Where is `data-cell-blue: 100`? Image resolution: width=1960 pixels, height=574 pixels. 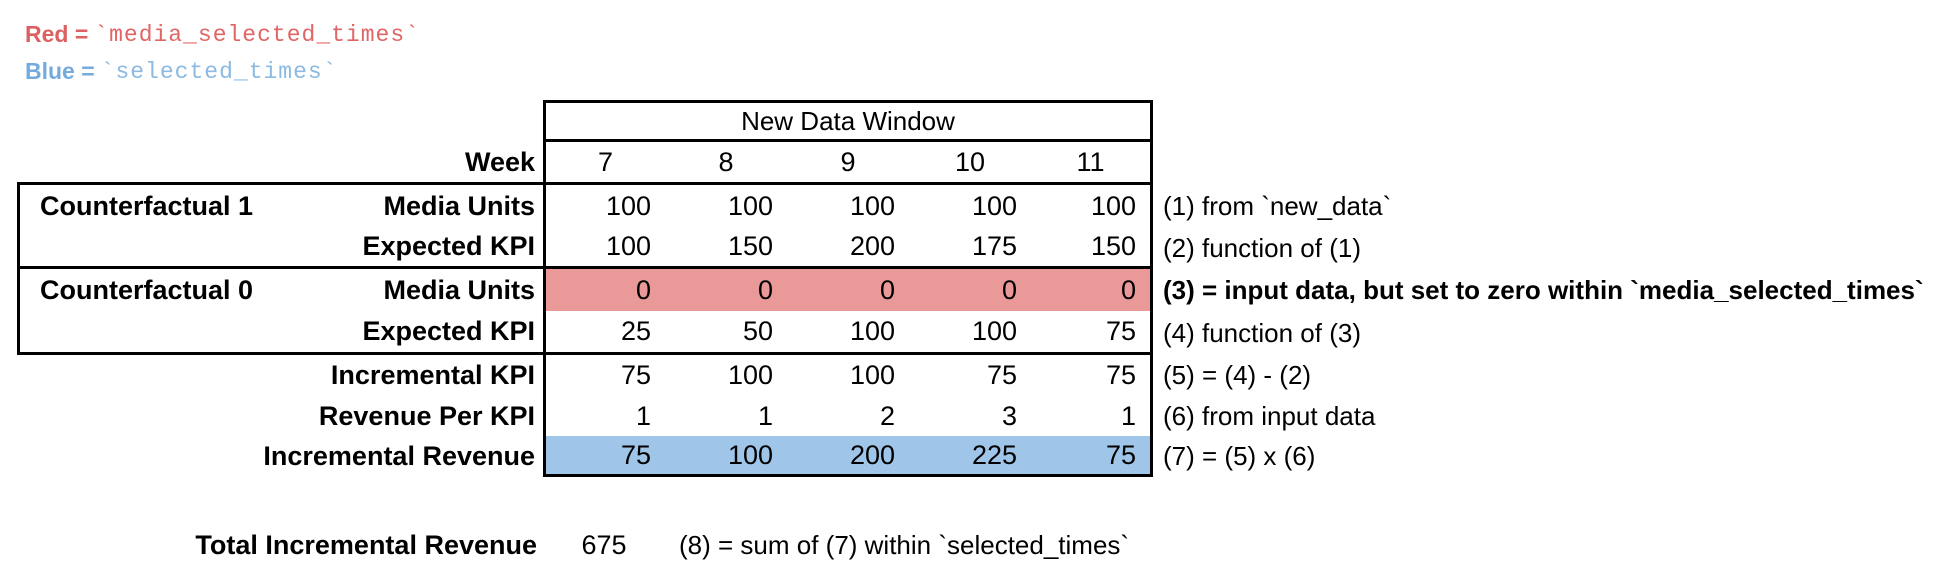
data-cell-blue: 100 is located at coordinates (726, 456).